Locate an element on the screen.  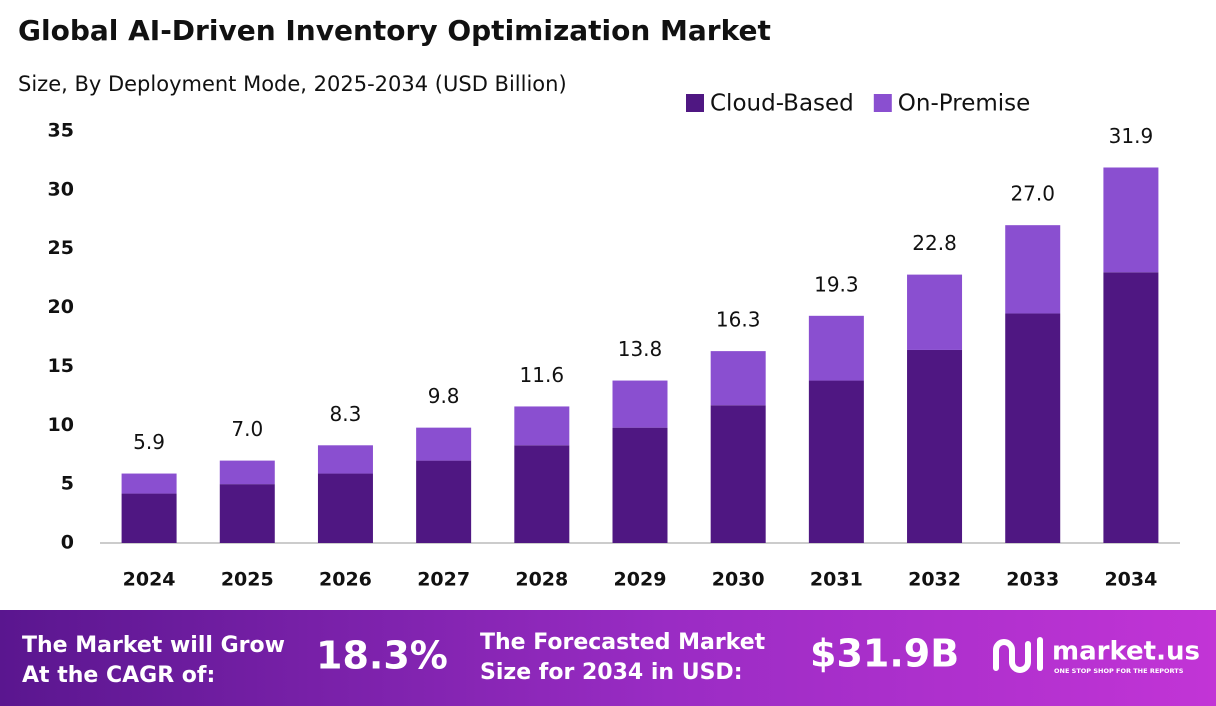
x-tick-label: 2033 is located at coordinates (1032, 580).